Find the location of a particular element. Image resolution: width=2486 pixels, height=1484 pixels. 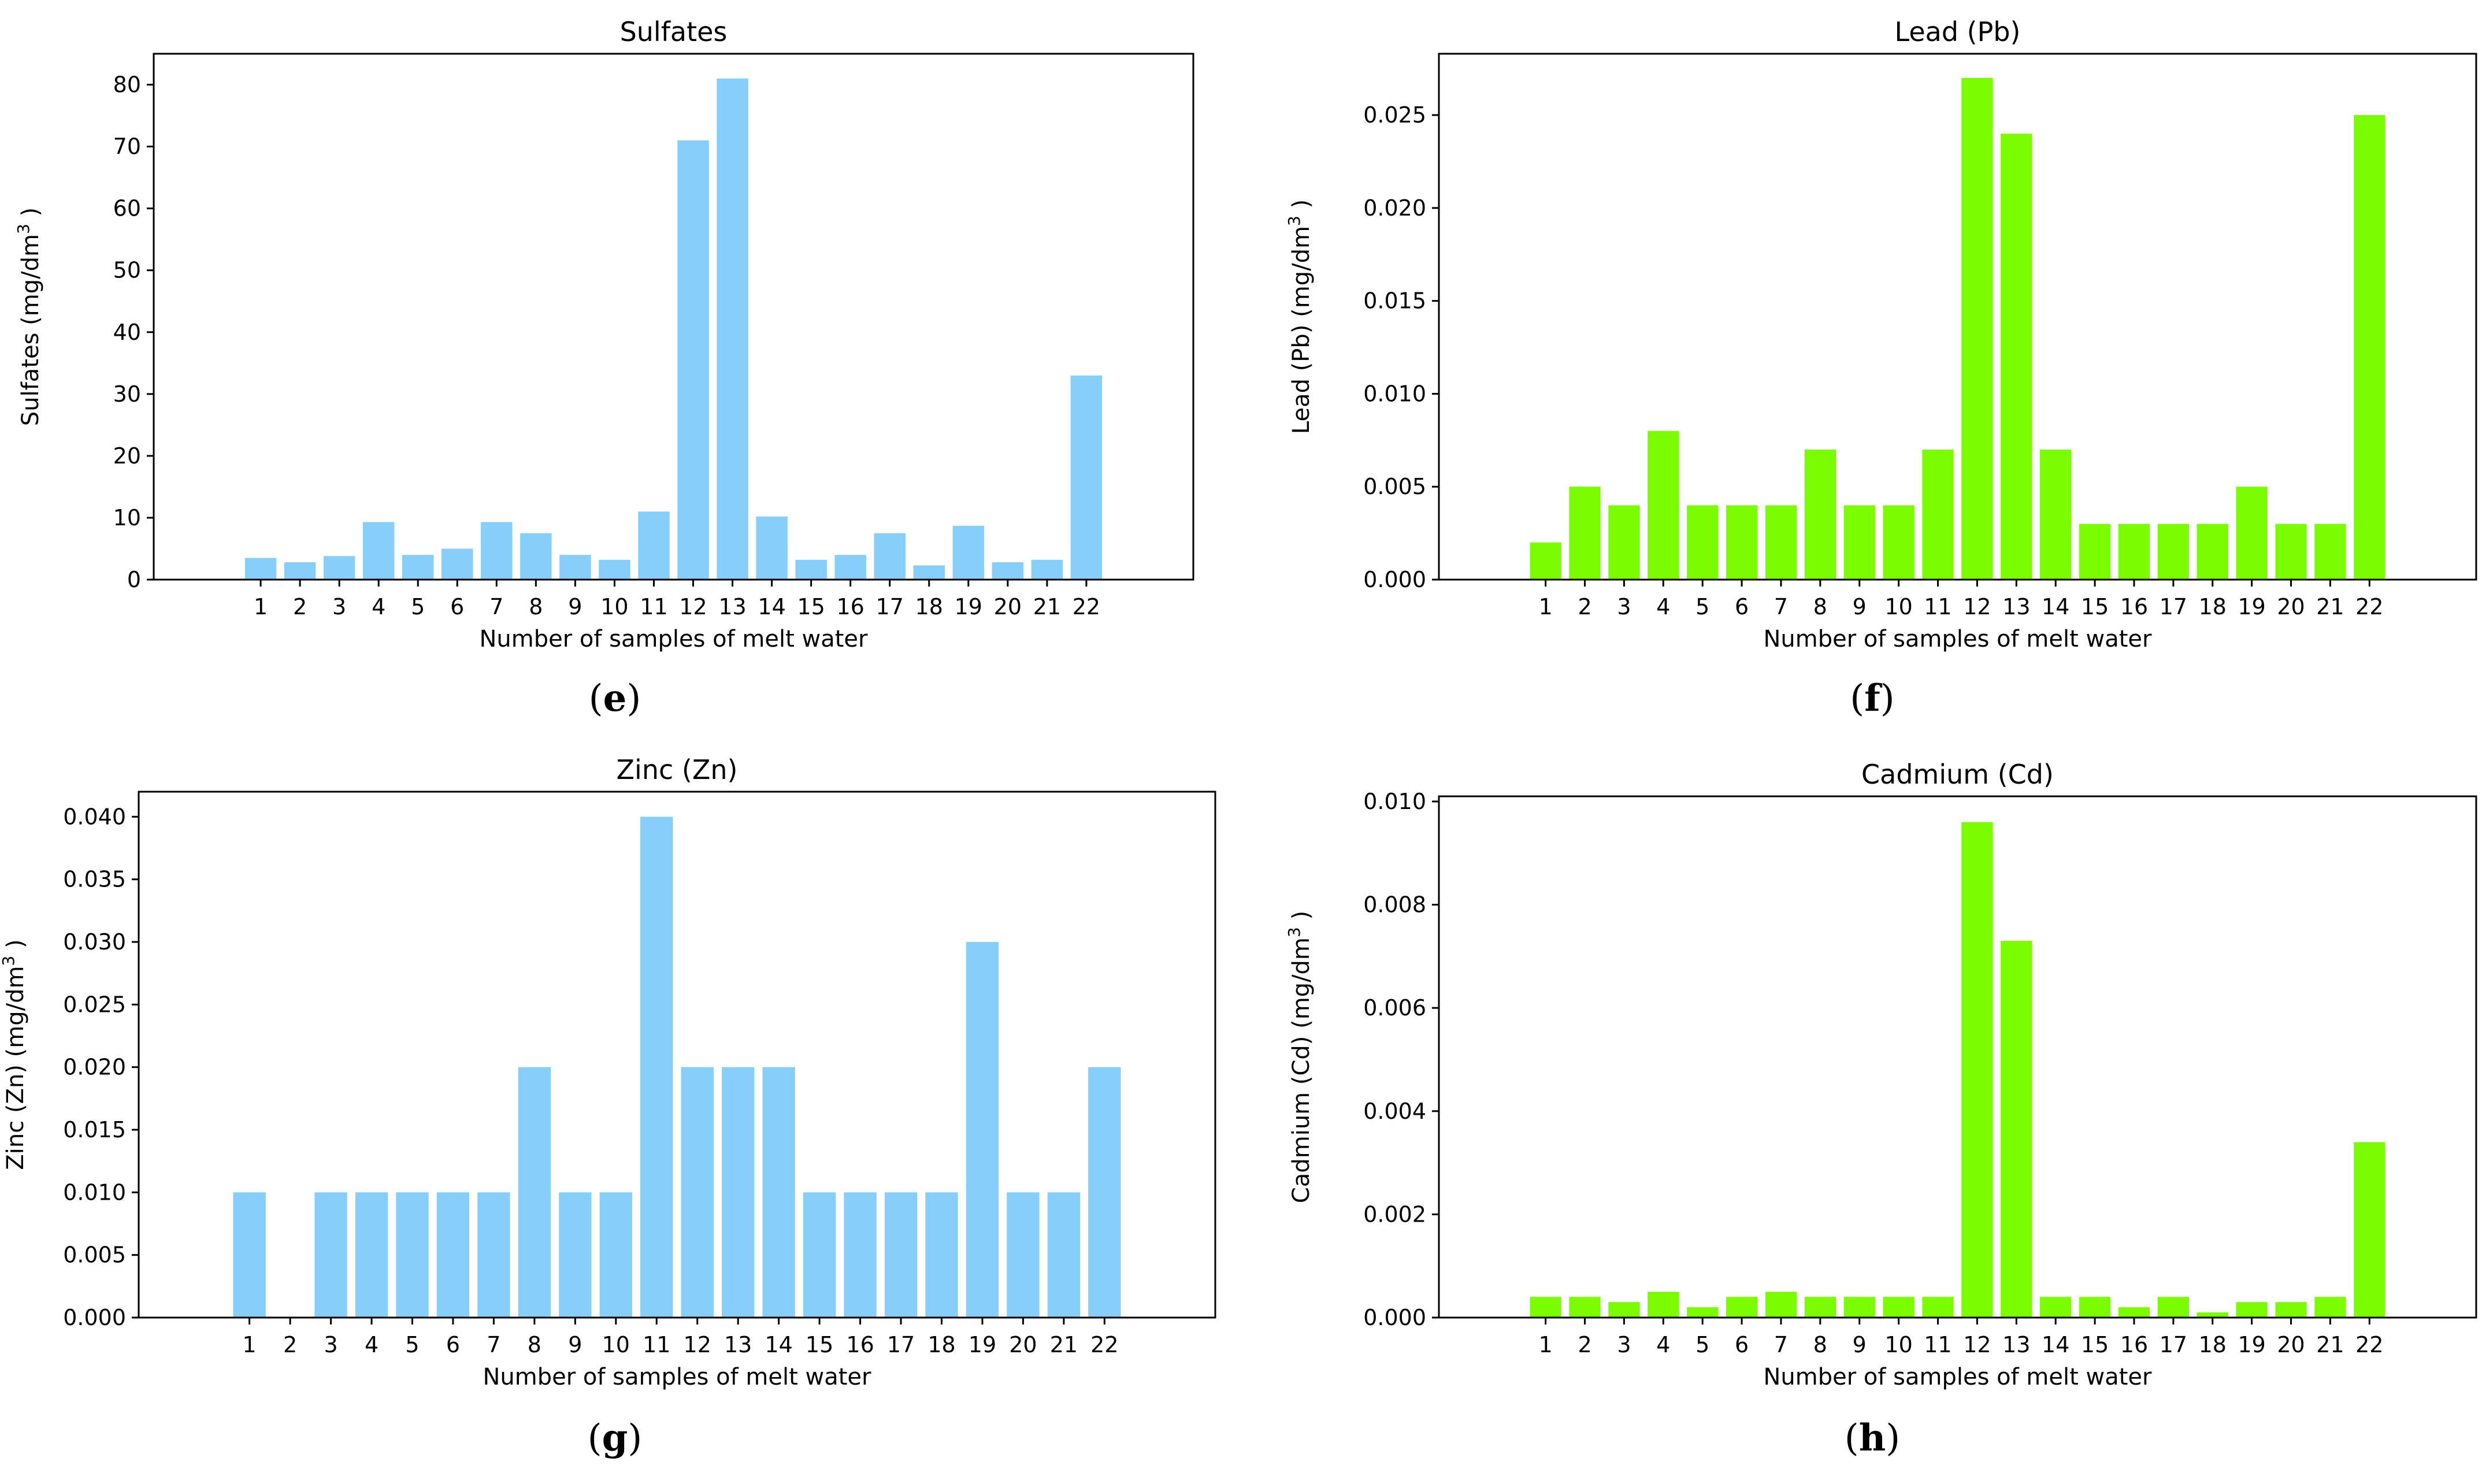

plot-frame is located at coordinates (1957, 317).